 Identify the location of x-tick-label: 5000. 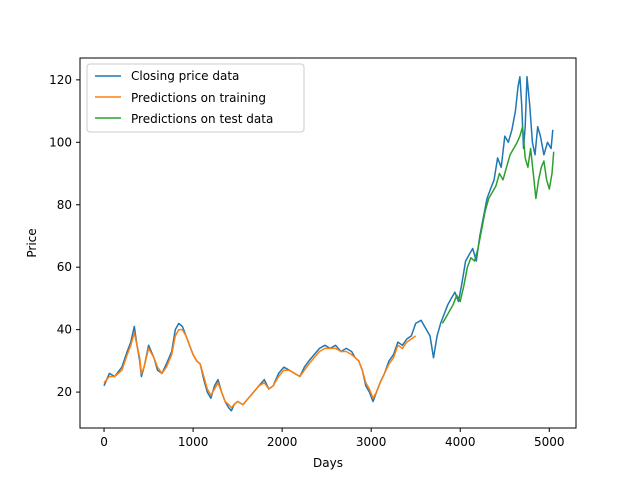
(549, 442).